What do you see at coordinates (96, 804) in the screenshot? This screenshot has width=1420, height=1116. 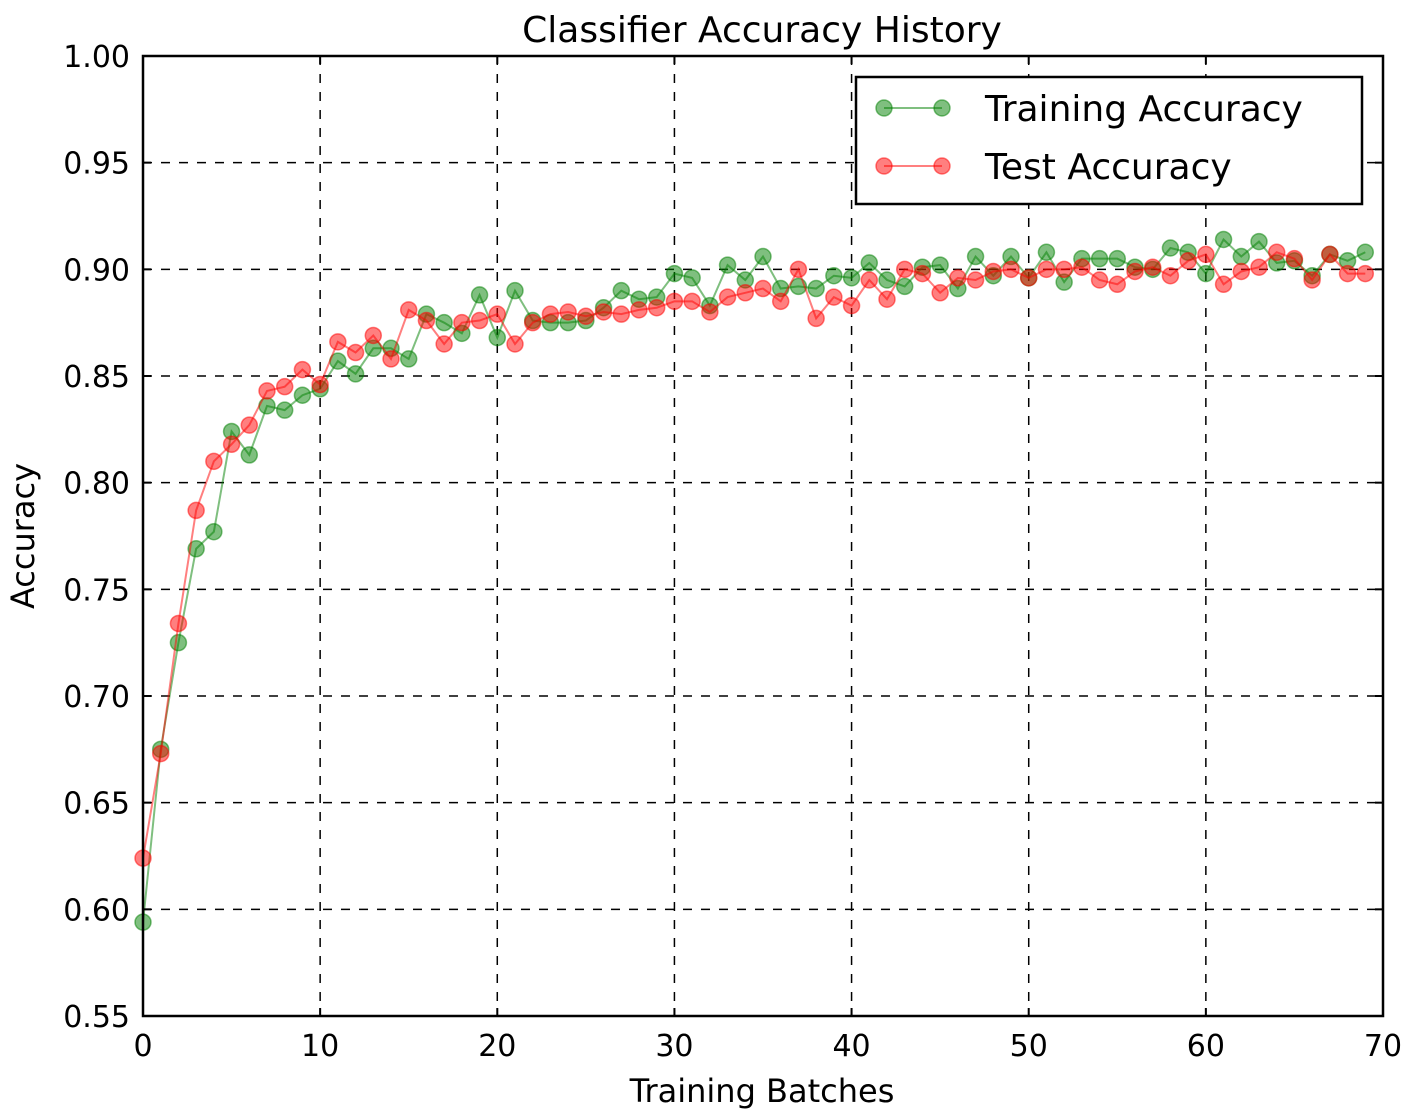 I see `y-tick-label: 0.65` at bounding box center [96, 804].